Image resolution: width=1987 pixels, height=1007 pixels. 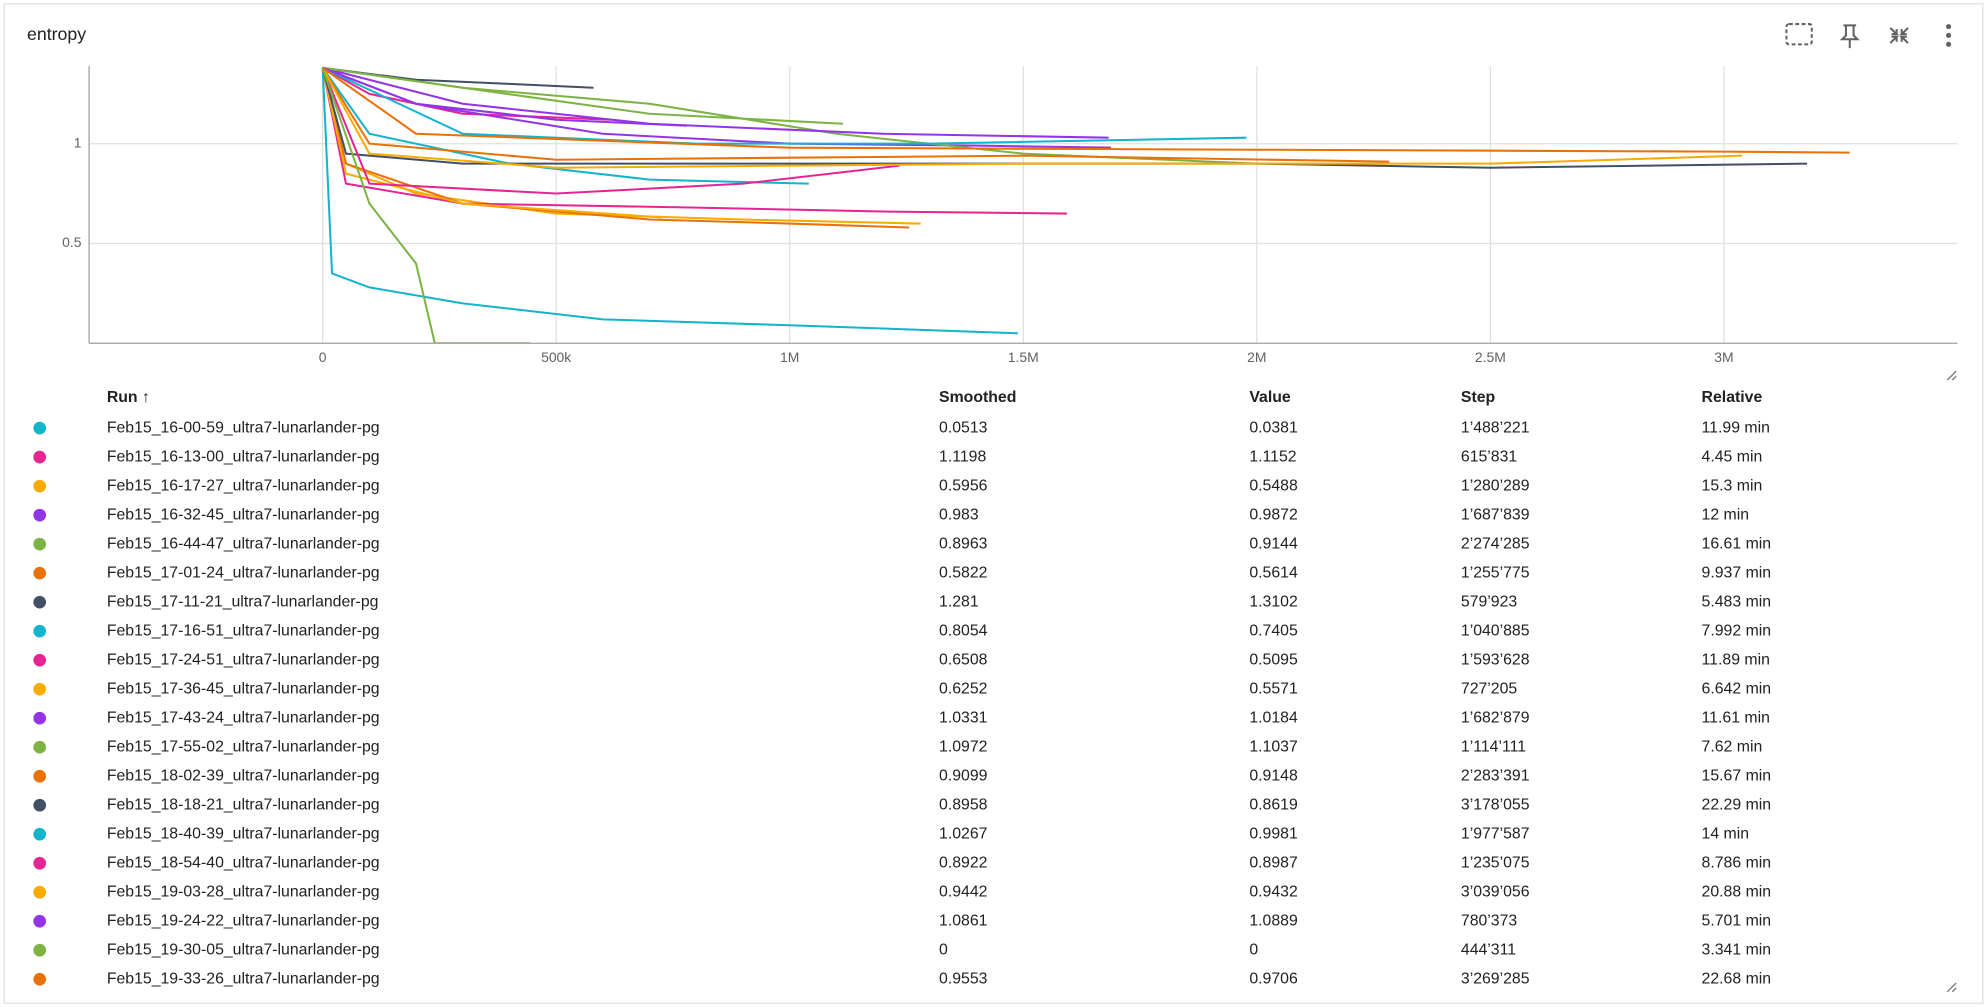 I want to click on table-cell: 0.9442, so click(x=963, y=891).